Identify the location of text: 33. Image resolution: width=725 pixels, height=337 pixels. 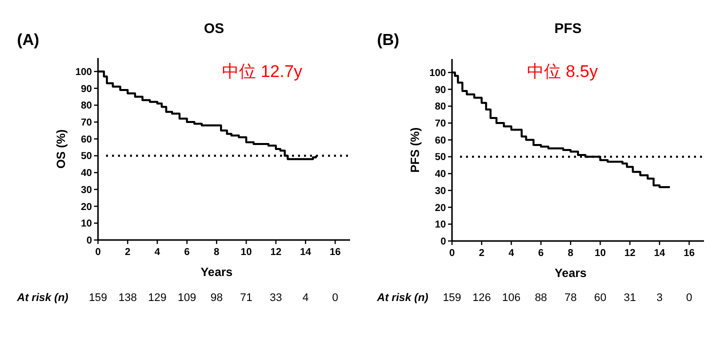
(276, 298).